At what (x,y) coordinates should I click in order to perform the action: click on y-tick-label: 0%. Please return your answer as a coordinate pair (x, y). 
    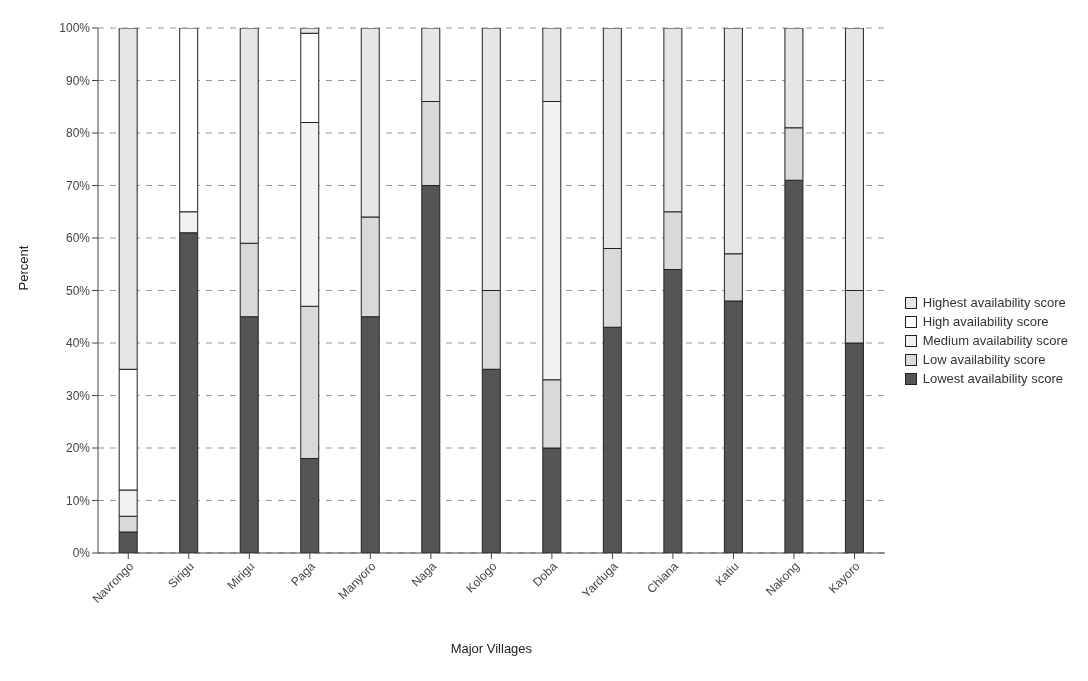
    Looking at the image, I should click on (81, 553).